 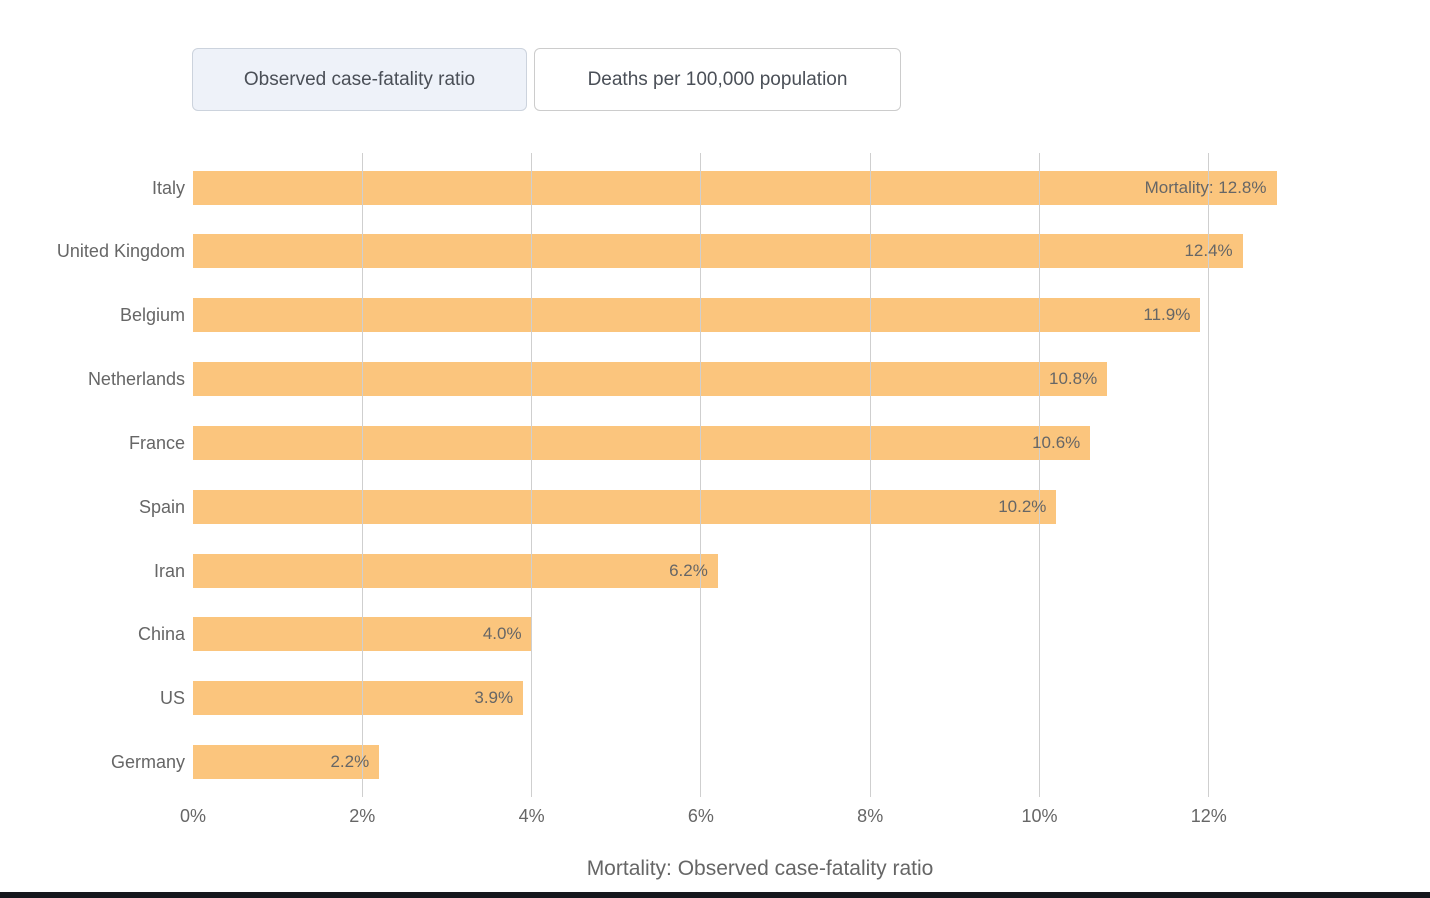 What do you see at coordinates (161, 634) in the screenshot?
I see `category-label: China` at bounding box center [161, 634].